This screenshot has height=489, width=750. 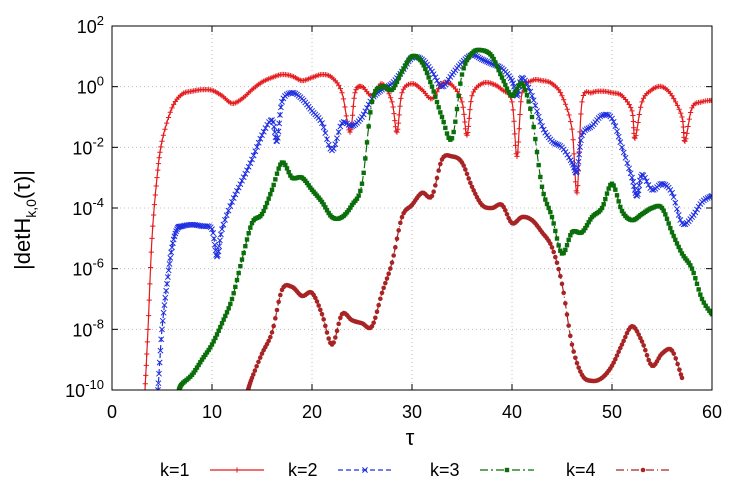 I want to click on legend-label: k=4, so click(x=581, y=470).